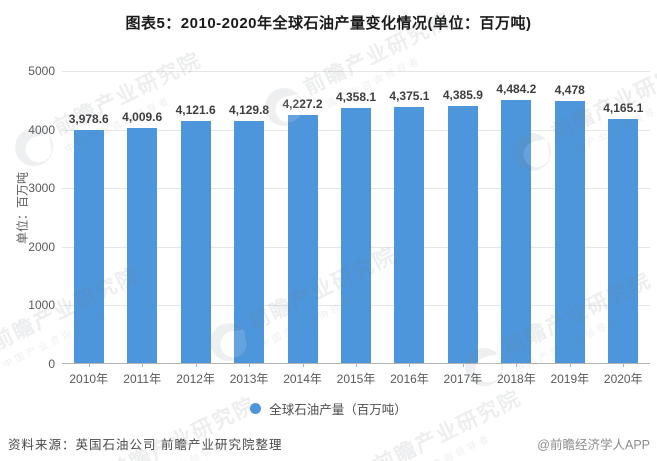 Image resolution: width=657 pixels, height=461 pixels. Describe the element at coordinates (88, 118) in the screenshot. I see `bar-value-label: 3,978.6` at that location.